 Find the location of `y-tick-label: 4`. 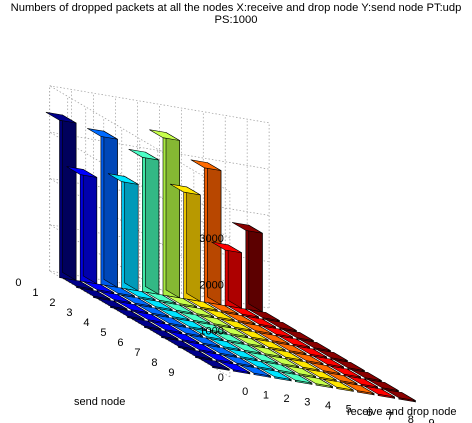

y-tick-label: 4 is located at coordinates (86, 323).